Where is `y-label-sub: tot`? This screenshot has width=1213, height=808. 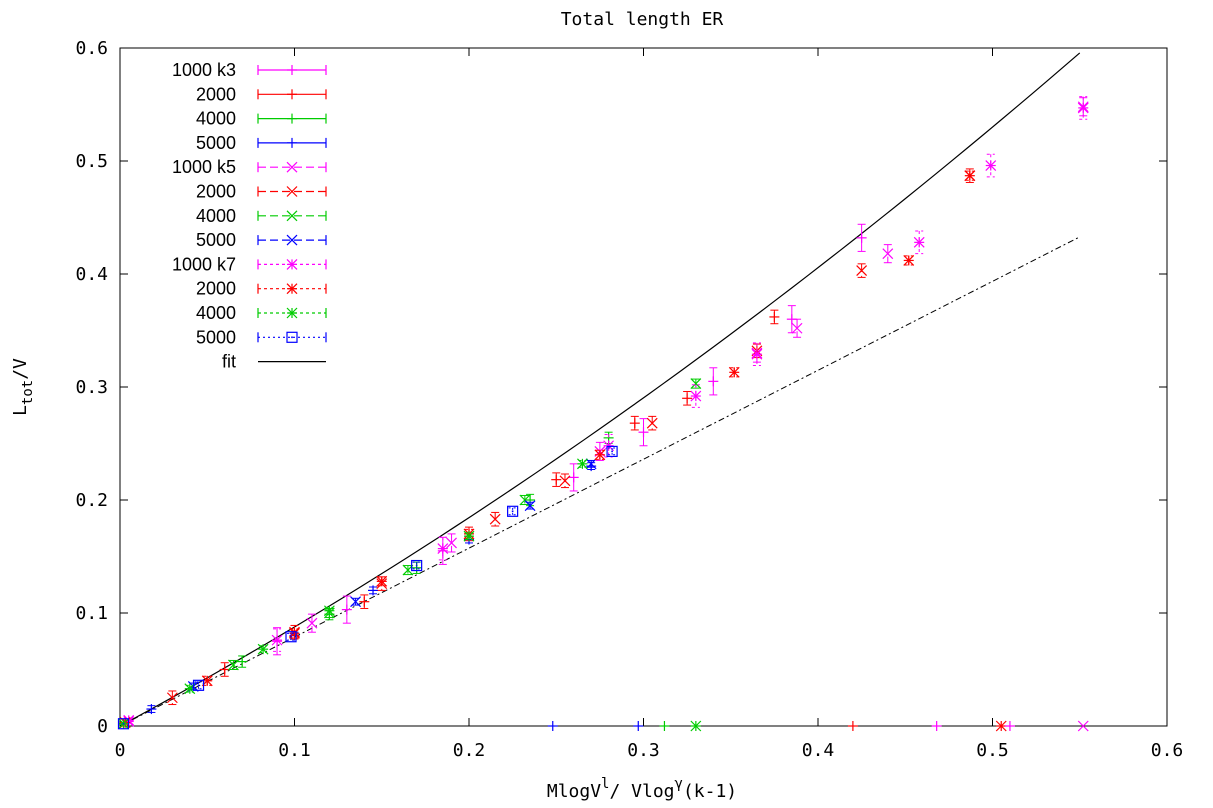
y-label-sub: tot is located at coordinates (28, 392).